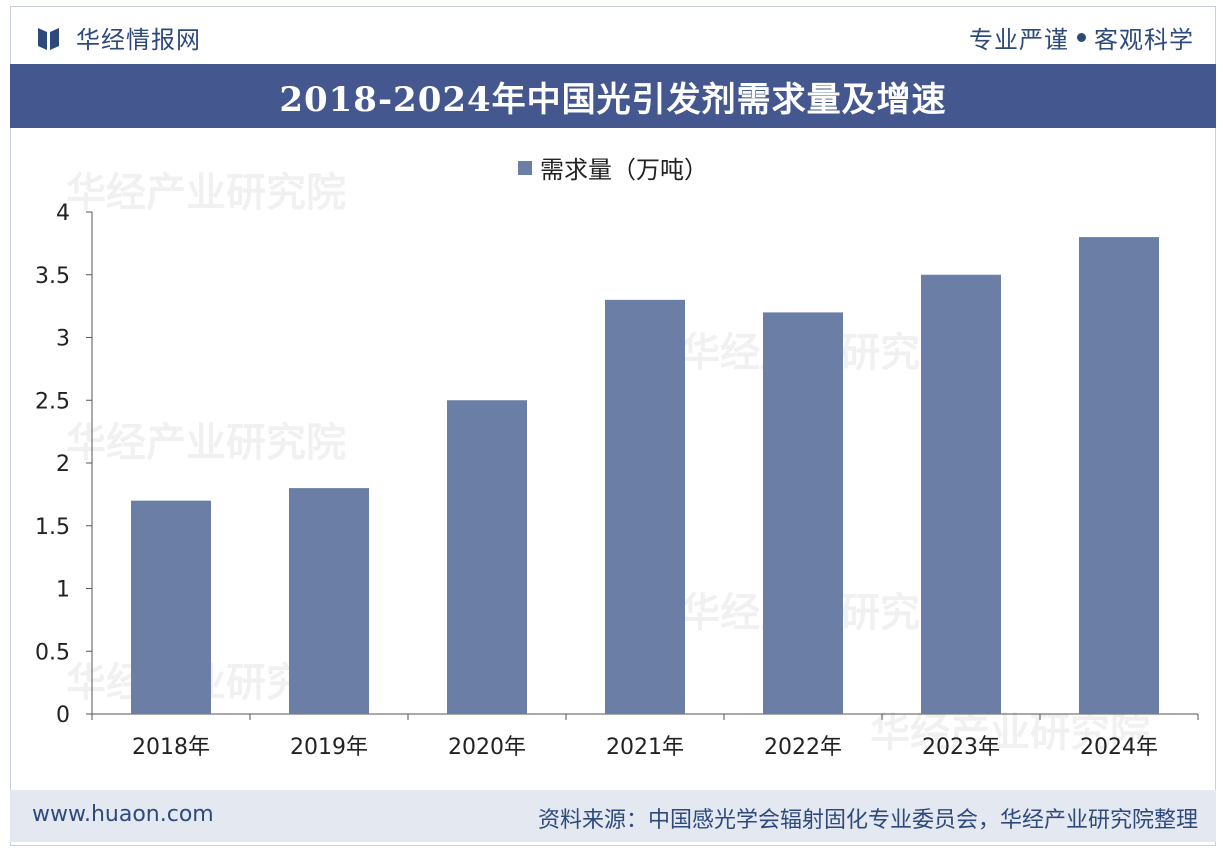 The height and width of the screenshot is (852, 1226). What do you see at coordinates (329, 747) in the screenshot?
I see `x-tick-label: 2019年` at bounding box center [329, 747].